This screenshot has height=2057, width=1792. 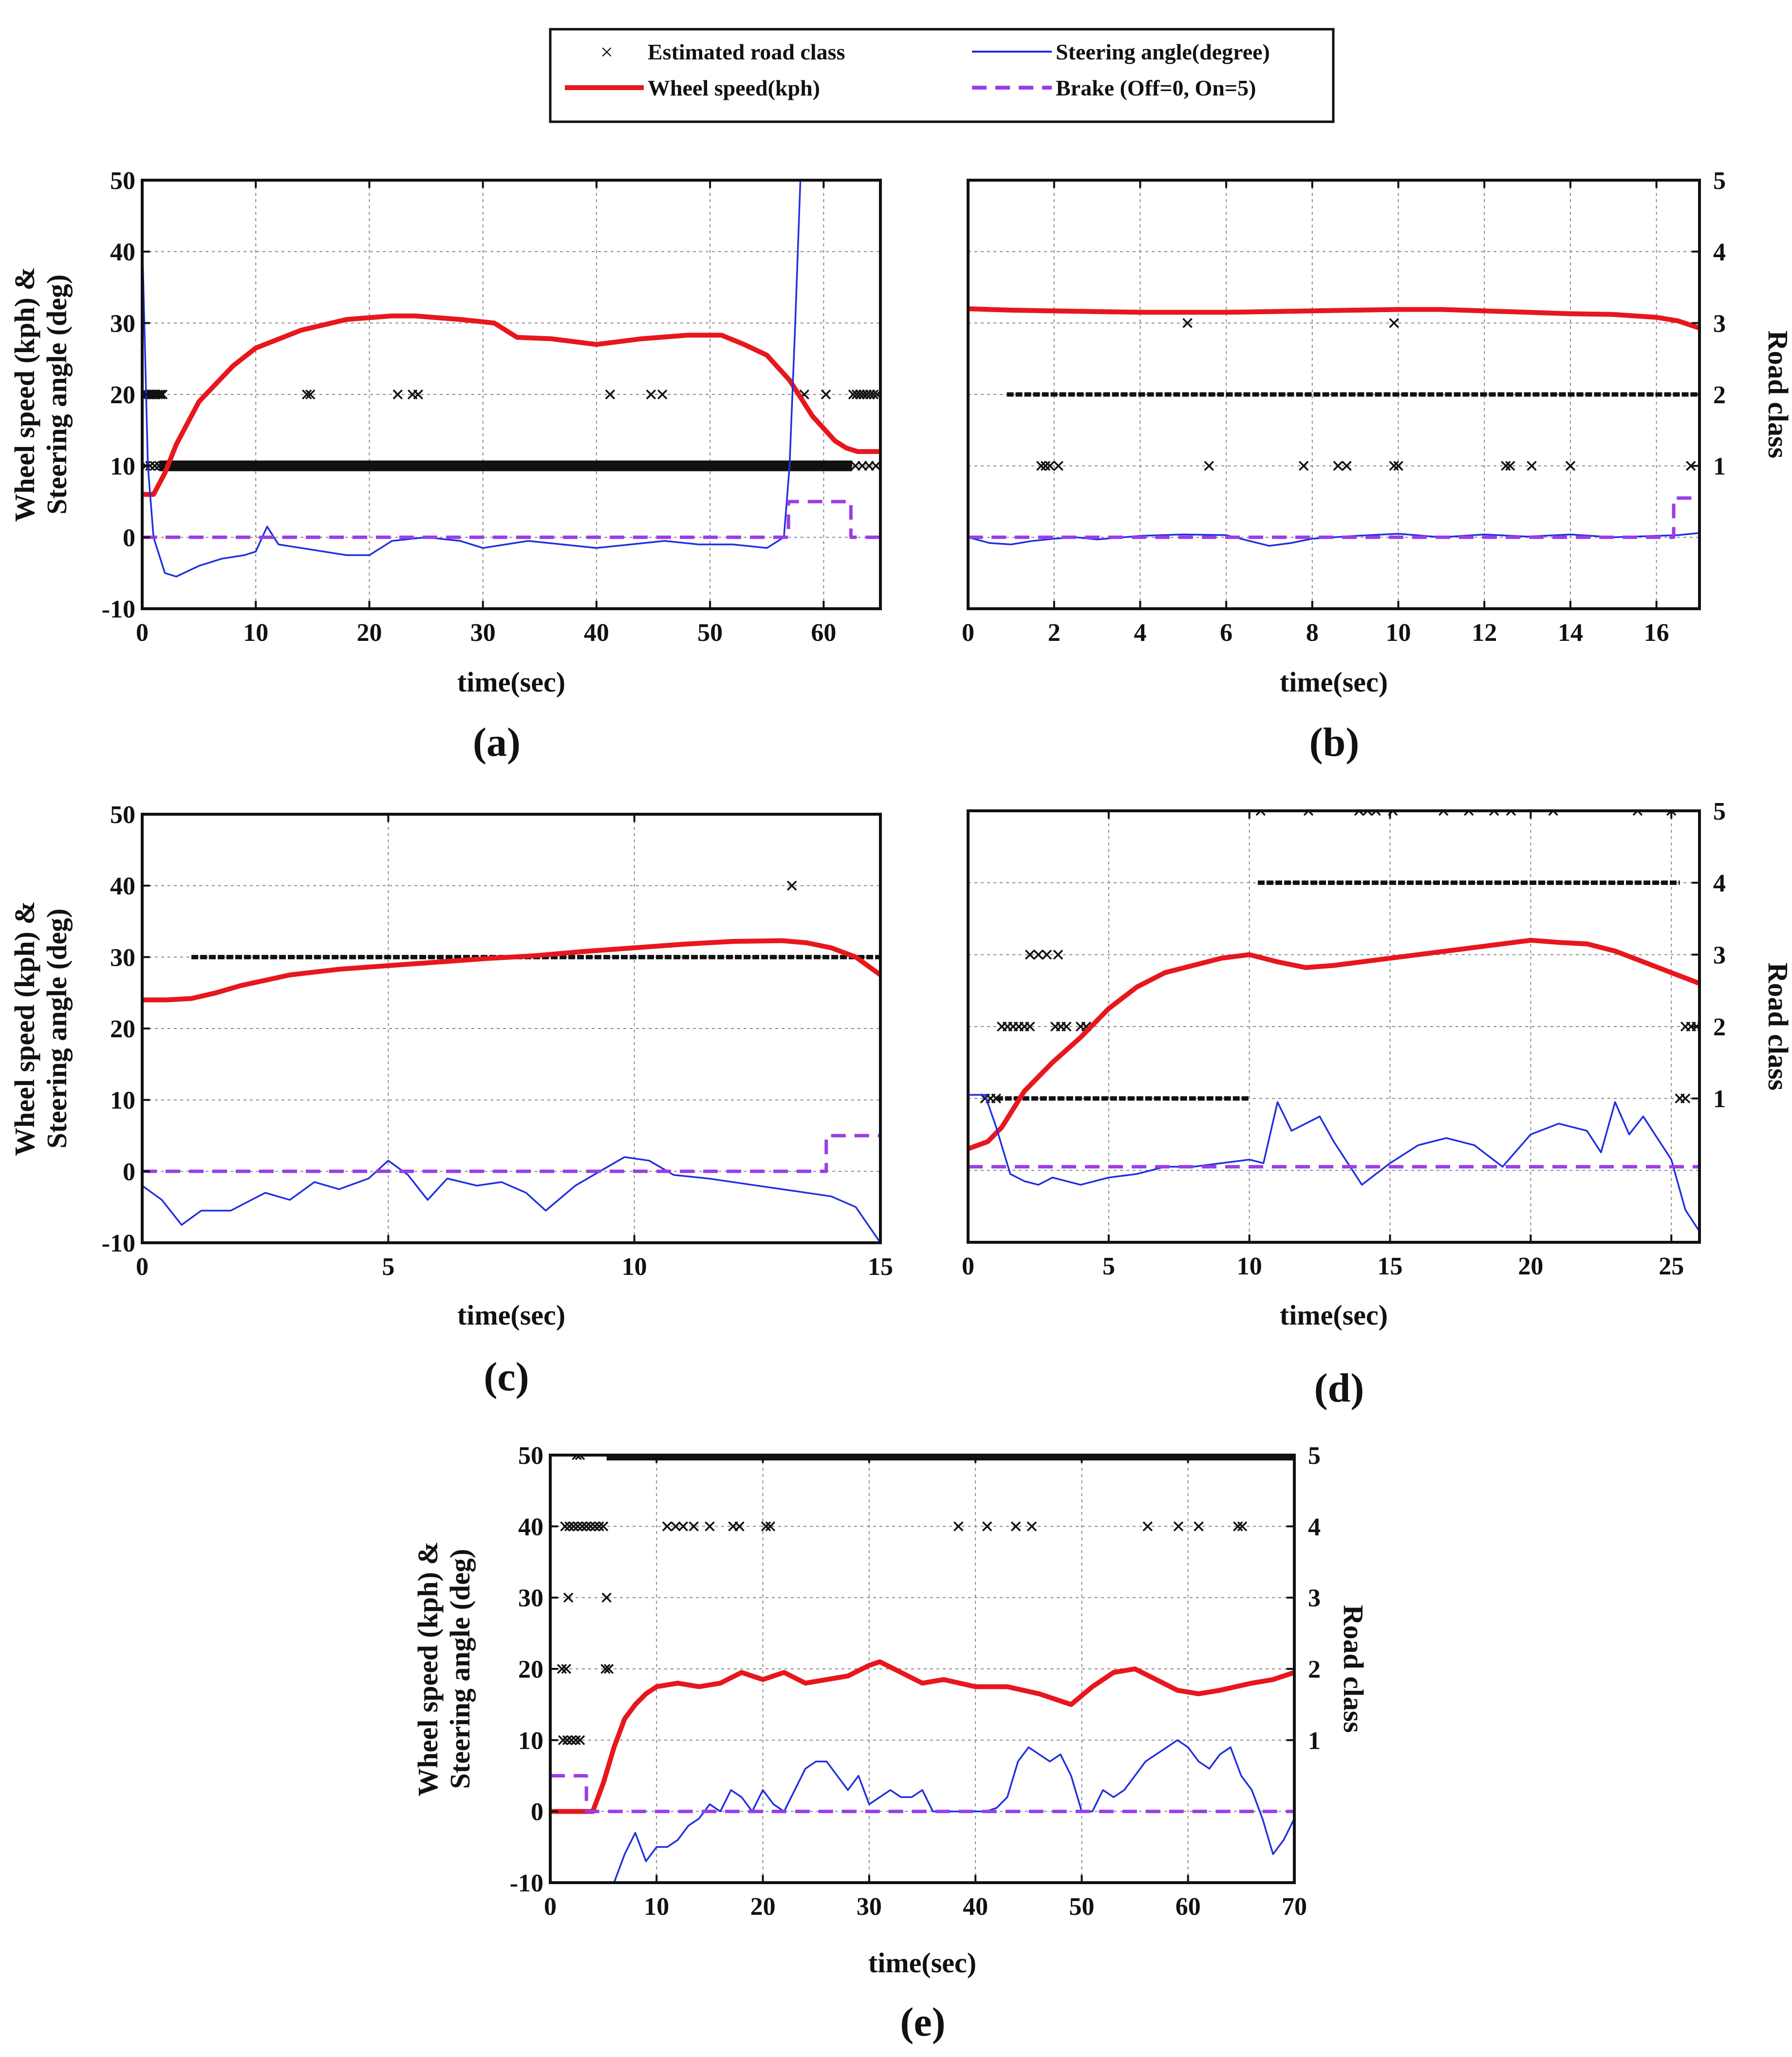 What do you see at coordinates (506, 1377) in the screenshot?
I see `panel-caption: (c)` at bounding box center [506, 1377].